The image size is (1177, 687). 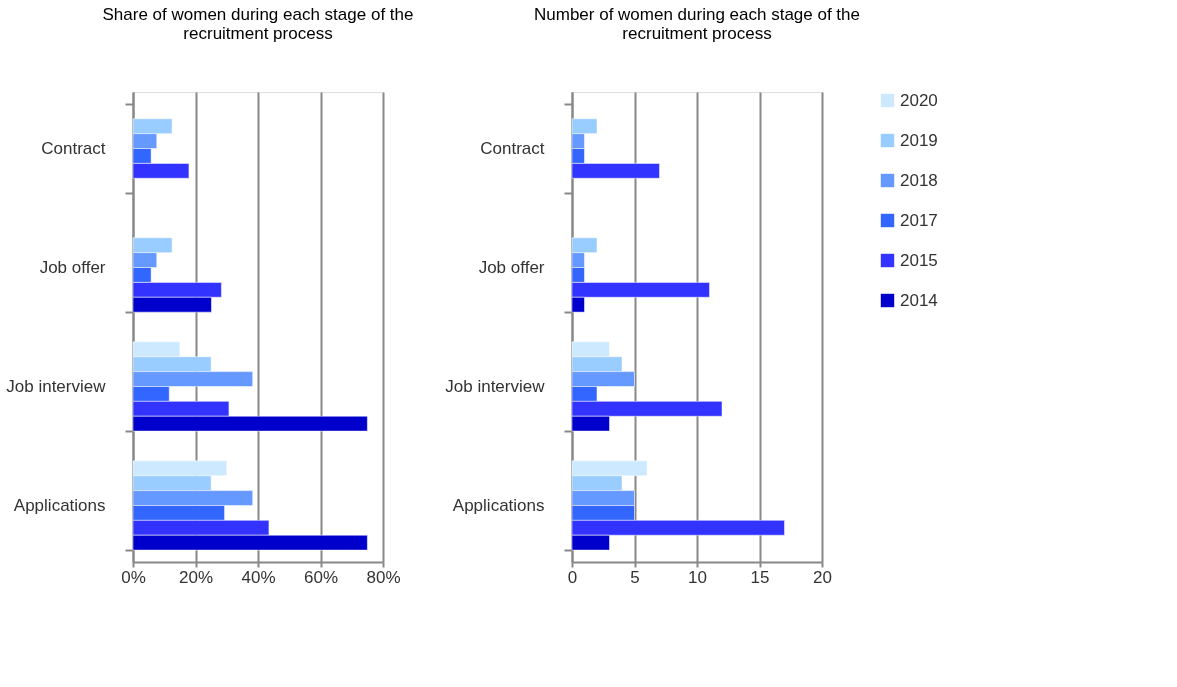 What do you see at coordinates (919, 220) in the screenshot?
I see `legend-label: 2017` at bounding box center [919, 220].